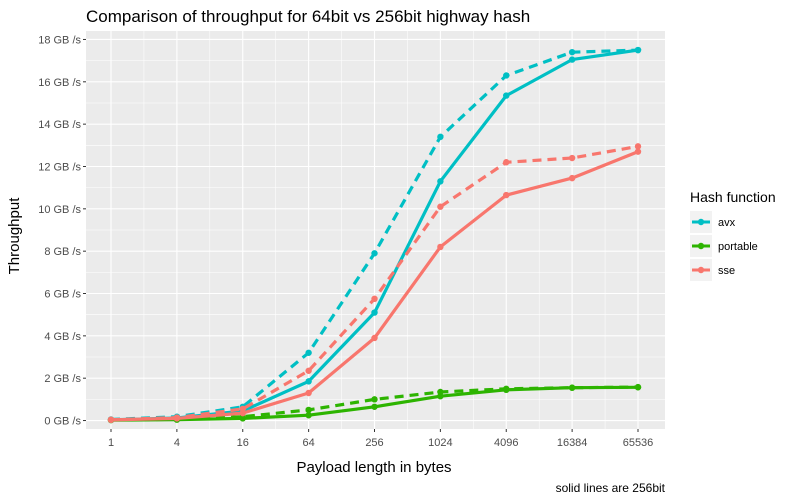  I want to click on x-tick-label: 64, so click(309, 443).